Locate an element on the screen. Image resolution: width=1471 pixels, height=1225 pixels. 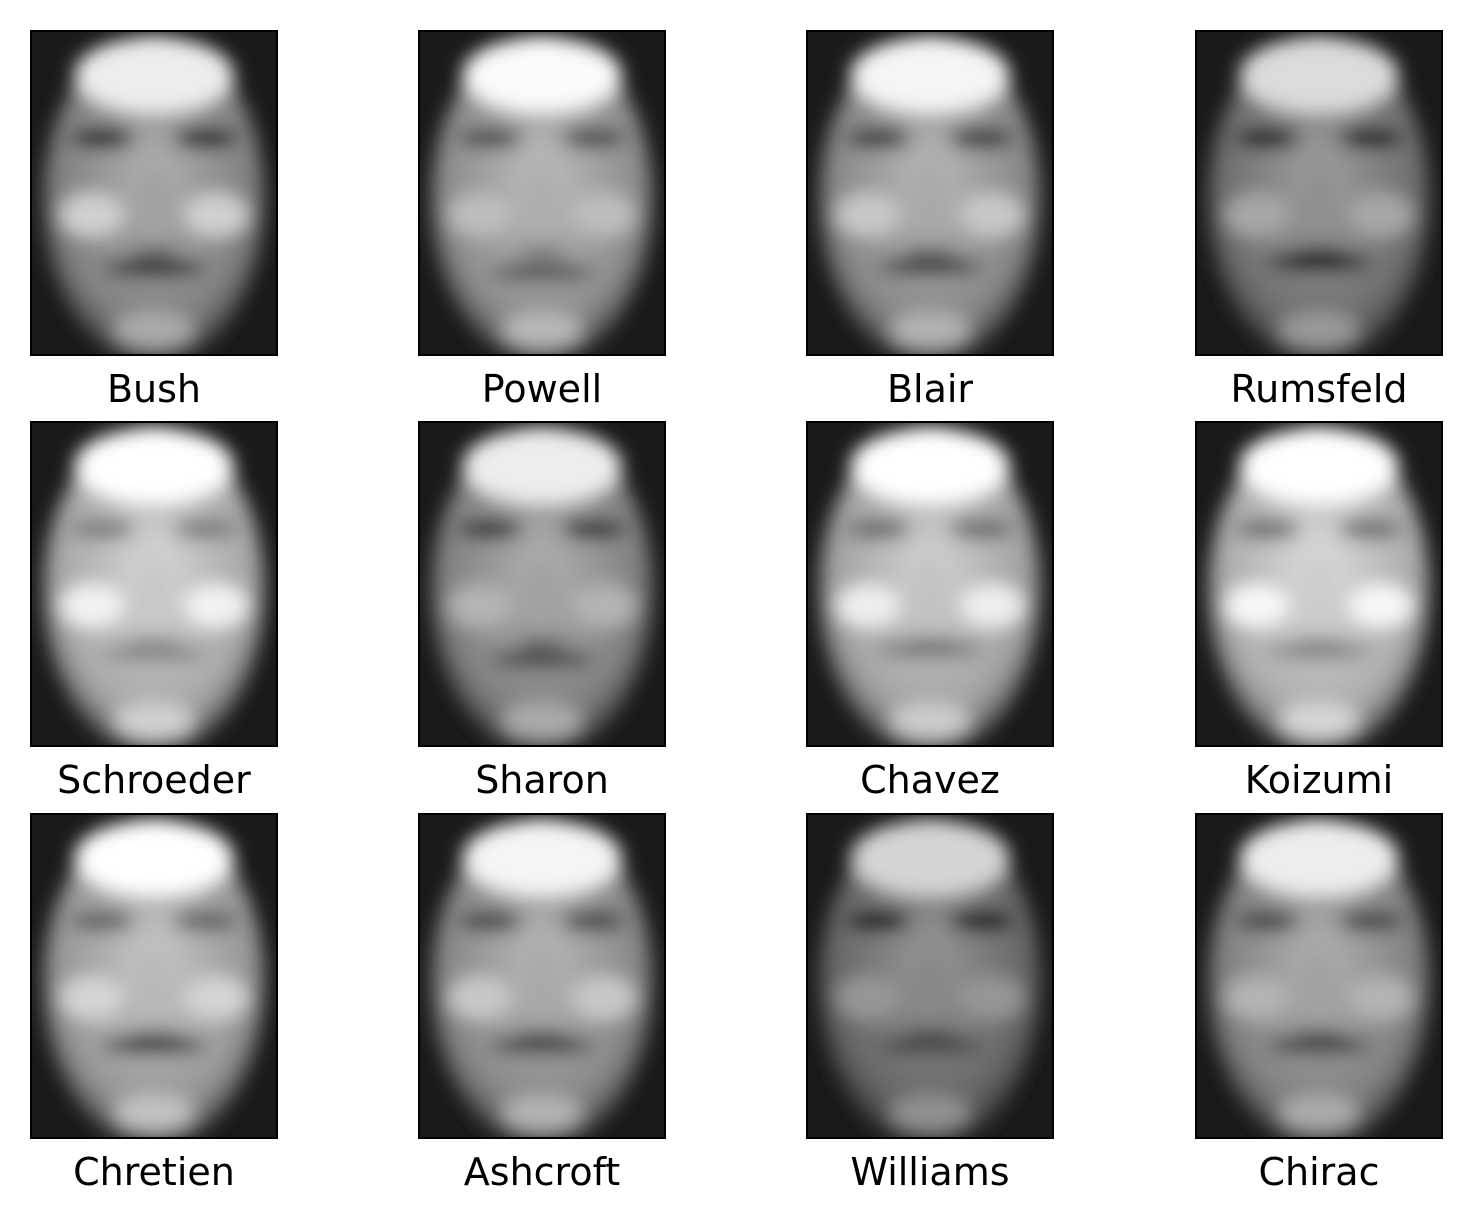
face-label: Blair is located at coordinates (930, 389).